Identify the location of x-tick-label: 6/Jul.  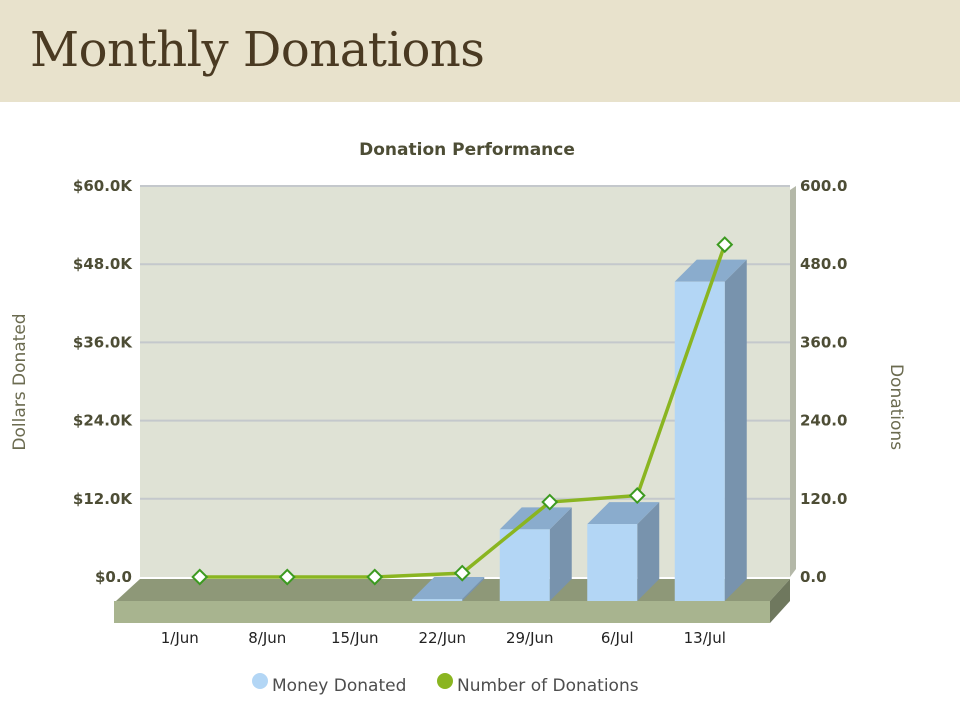
(617, 638).